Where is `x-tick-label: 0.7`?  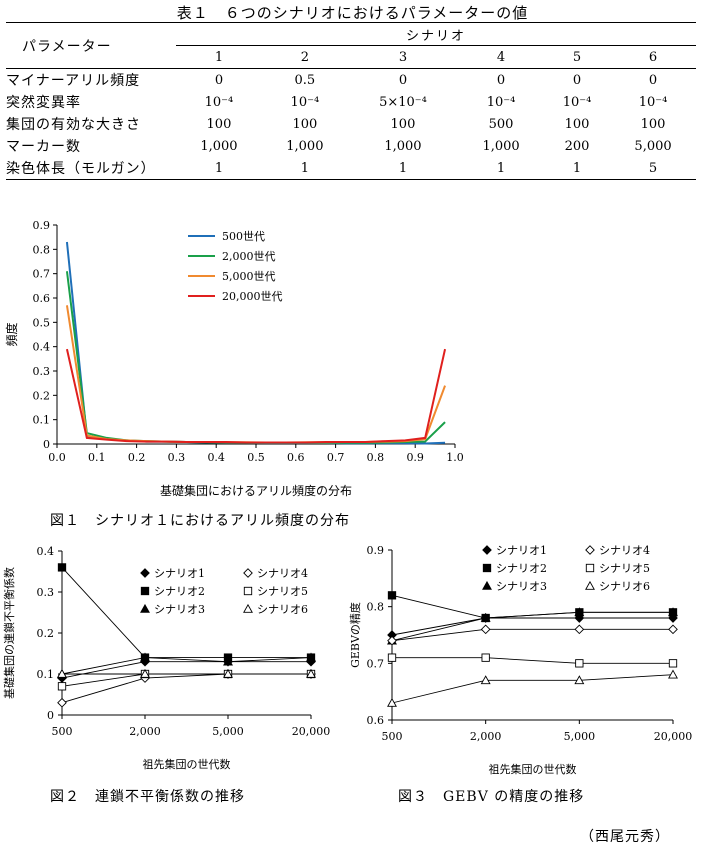 x-tick-label: 0.7 is located at coordinates (336, 457).